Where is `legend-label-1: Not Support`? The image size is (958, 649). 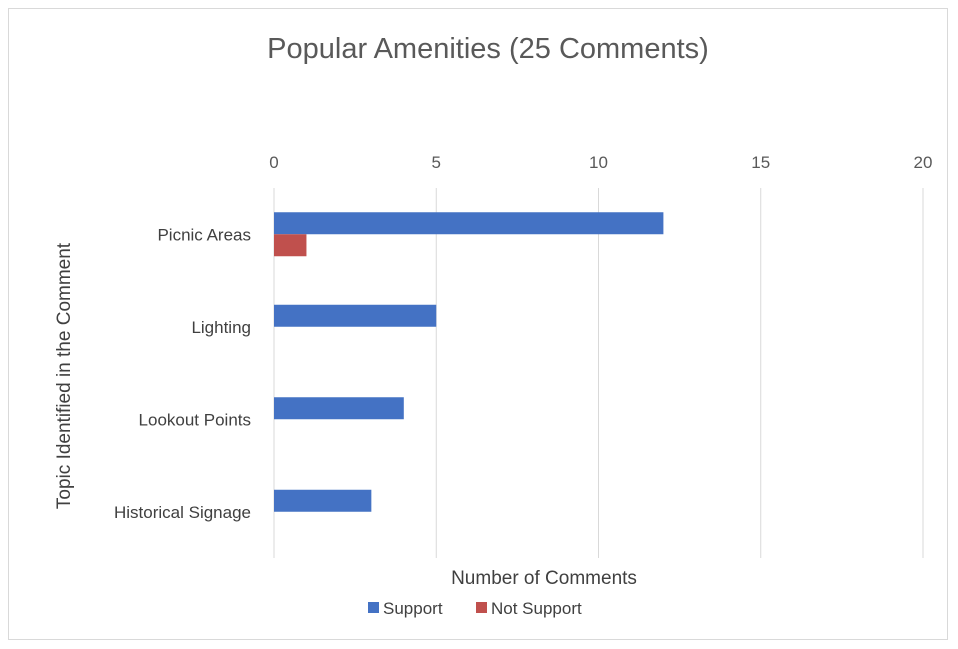 legend-label-1: Not Support is located at coordinates (536, 608).